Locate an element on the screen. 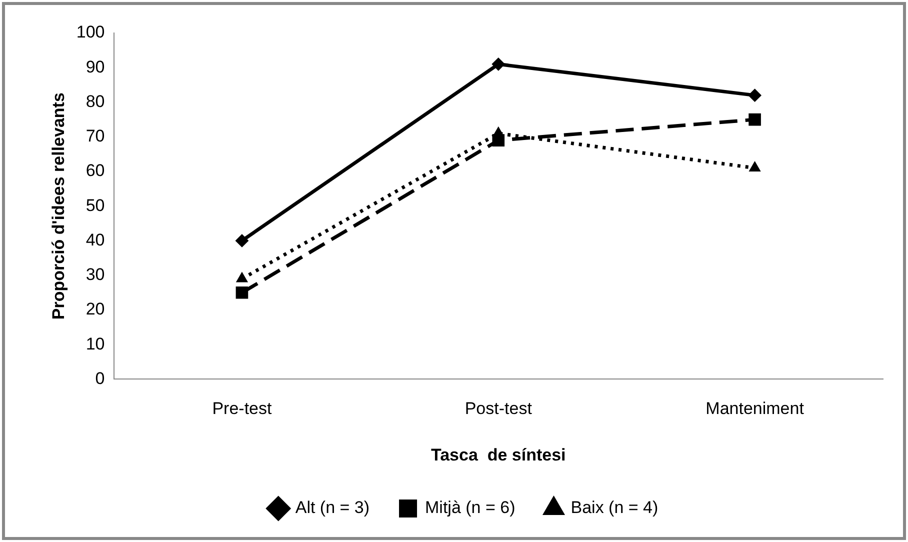 Image resolution: width=908 pixels, height=542 pixels. y-tick-label: 50 is located at coordinates (95, 205).